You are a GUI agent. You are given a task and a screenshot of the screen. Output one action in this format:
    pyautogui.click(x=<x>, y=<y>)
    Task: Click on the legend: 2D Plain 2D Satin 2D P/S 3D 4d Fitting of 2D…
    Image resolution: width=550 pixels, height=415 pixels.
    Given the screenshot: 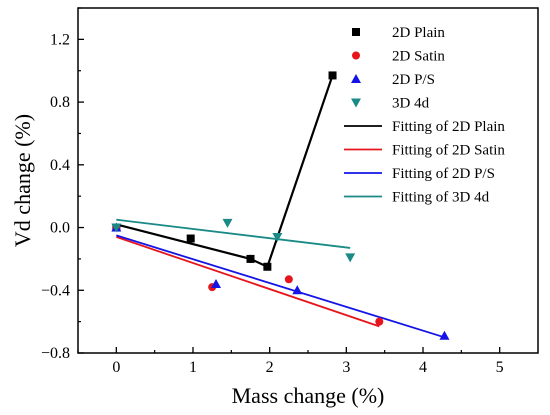 What is the action you would take?
    pyautogui.click(x=424, y=115)
    